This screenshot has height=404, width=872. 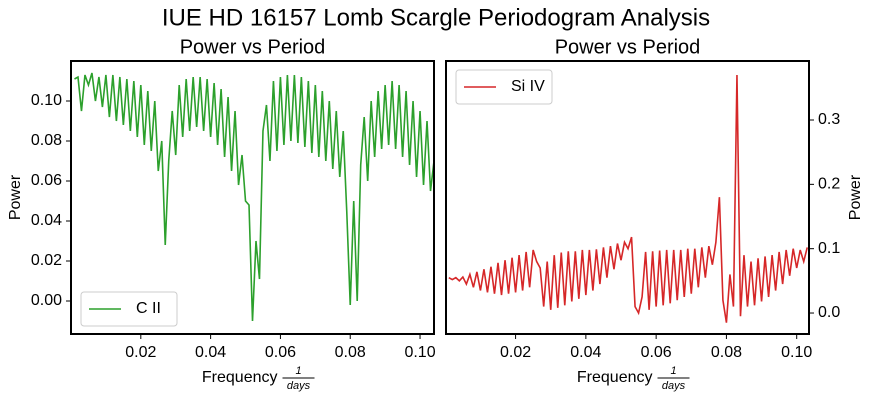 What do you see at coordinates (46, 300) in the screenshot?
I see `y-tick-label: 0.00` at bounding box center [46, 300].